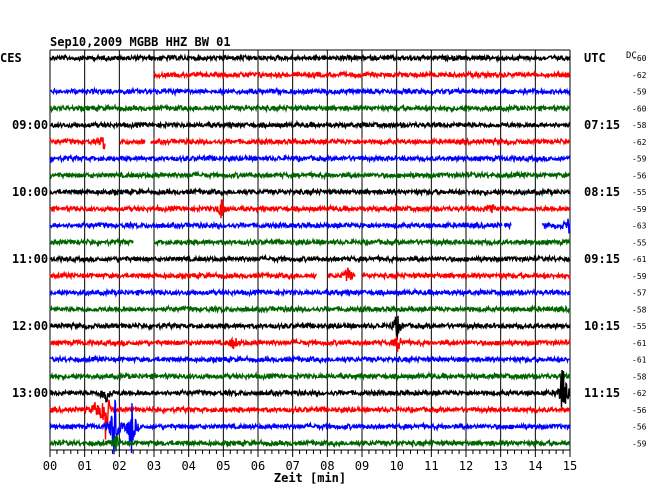  Describe the element at coordinates (431, 466) in the screenshot. I see `x-tick-label: 11` at that location.